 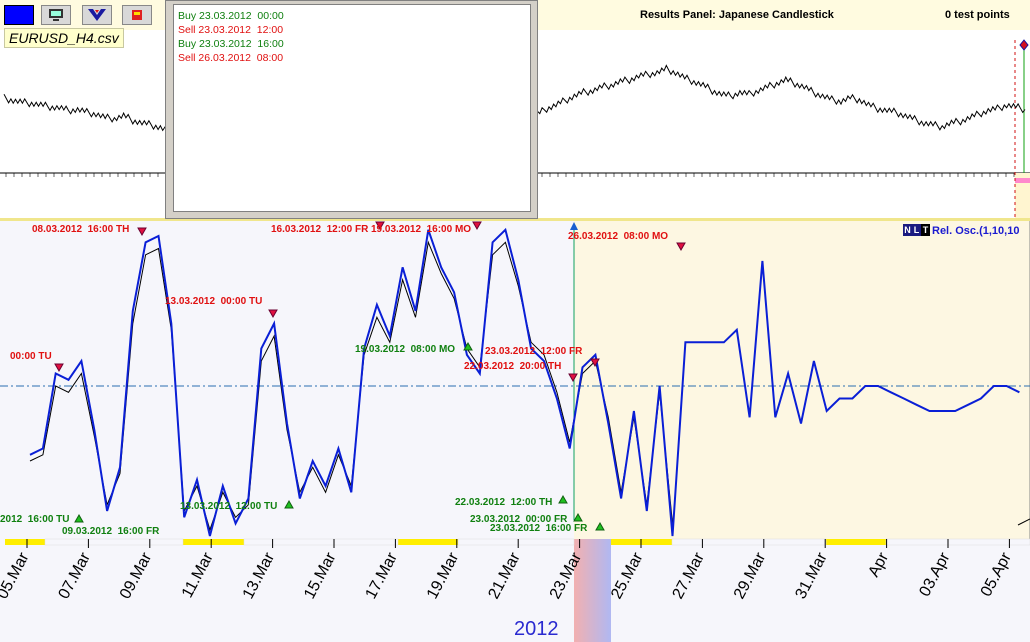 I want to click on signal-entry: Buy 23.03.2012 16:00, so click(x=231, y=44).